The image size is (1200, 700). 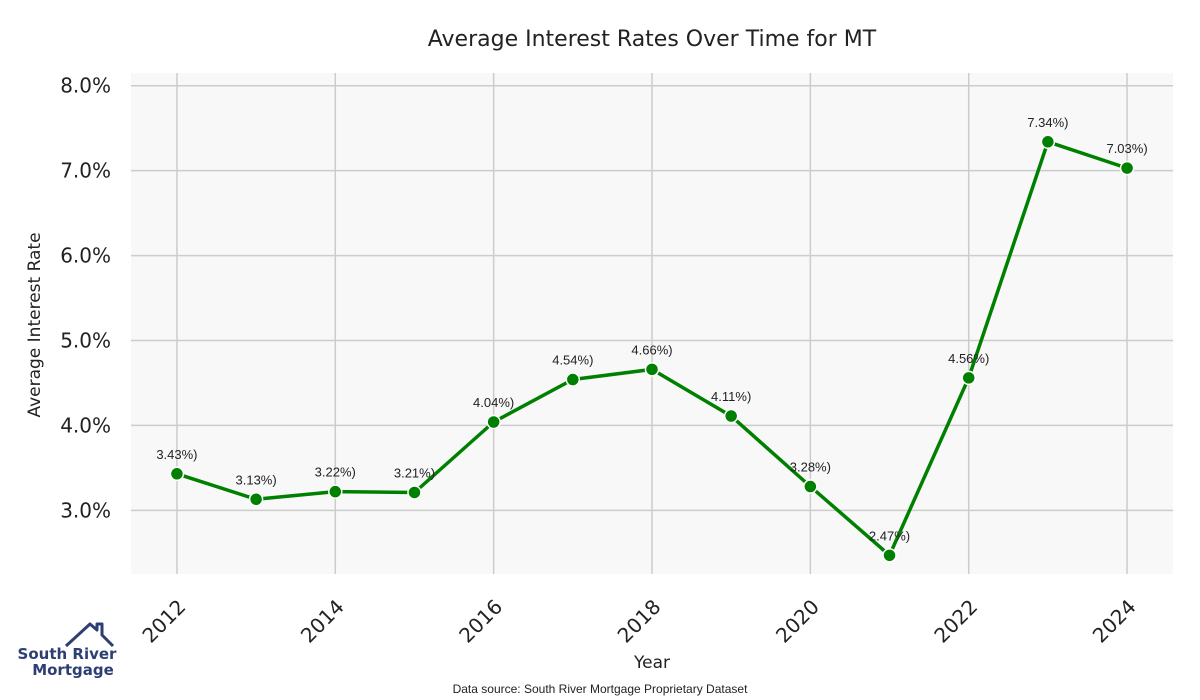 I want to click on data-label: 2.47%), so click(x=889, y=535).